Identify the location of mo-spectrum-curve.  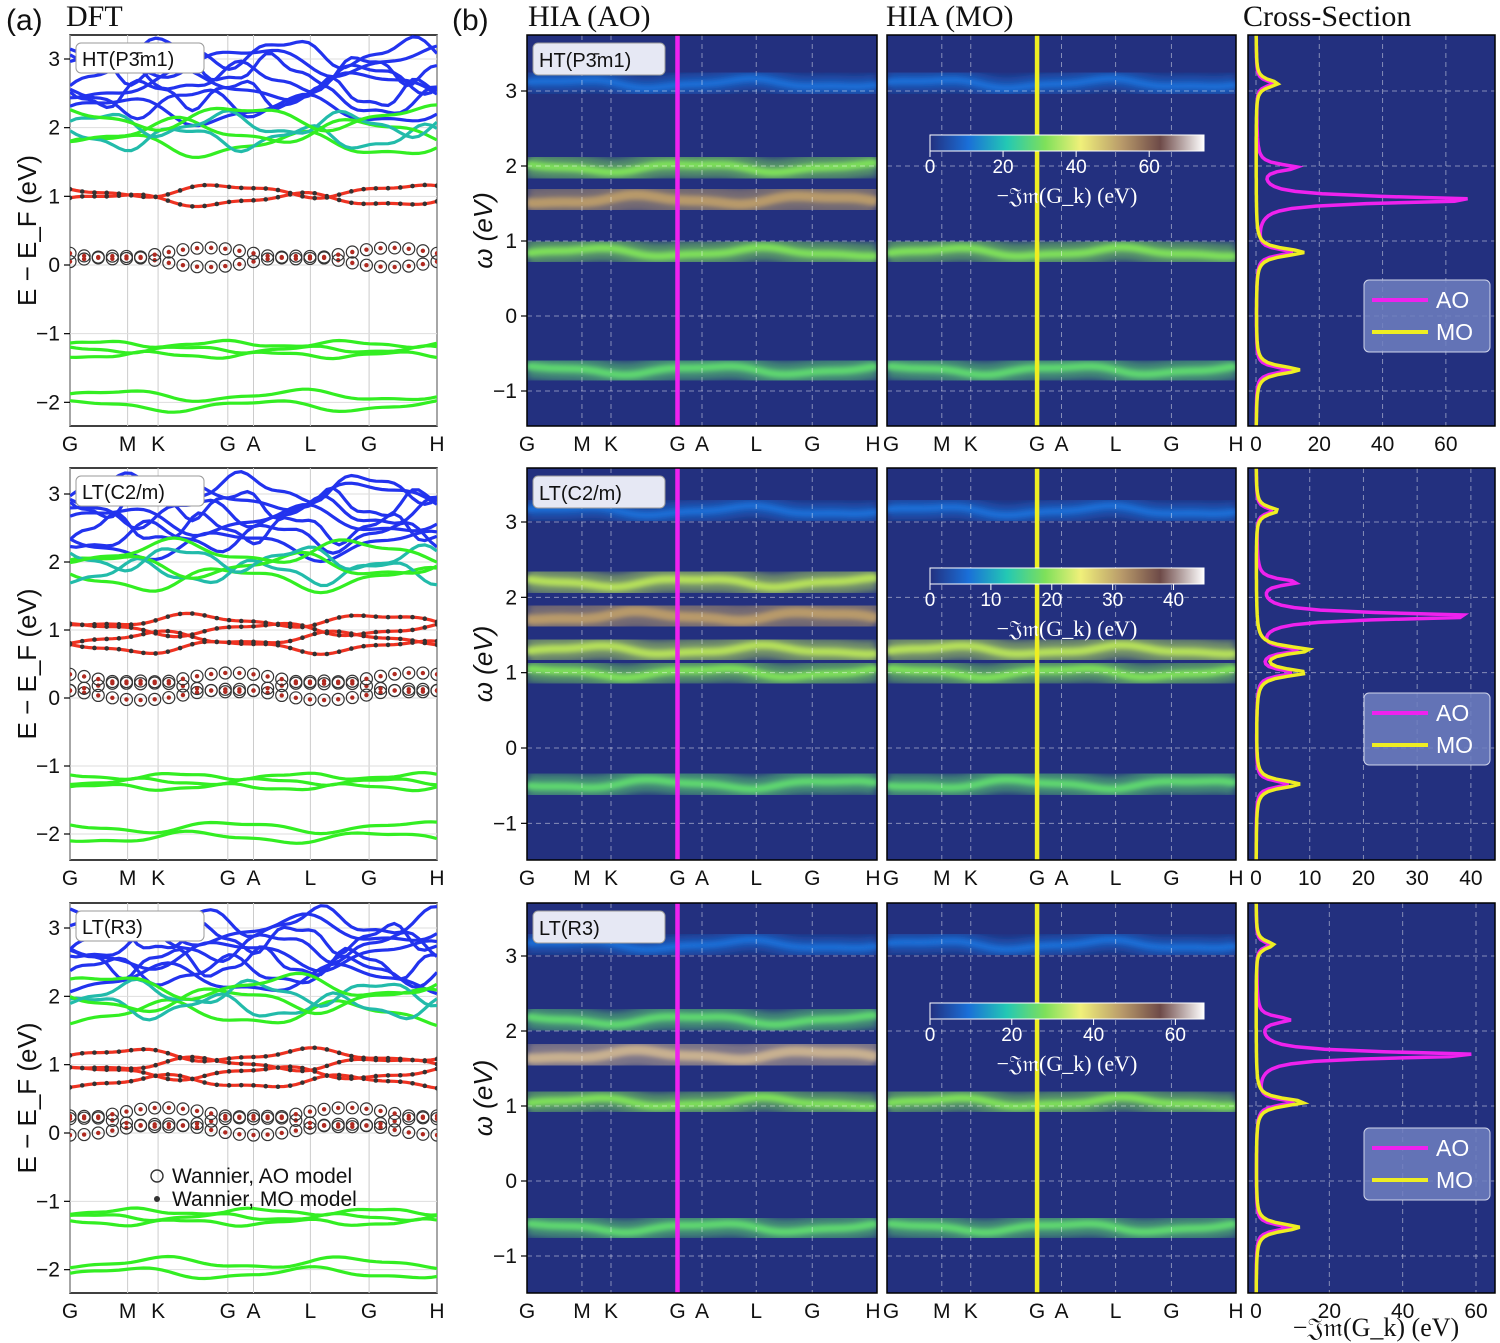
(1284, 664).